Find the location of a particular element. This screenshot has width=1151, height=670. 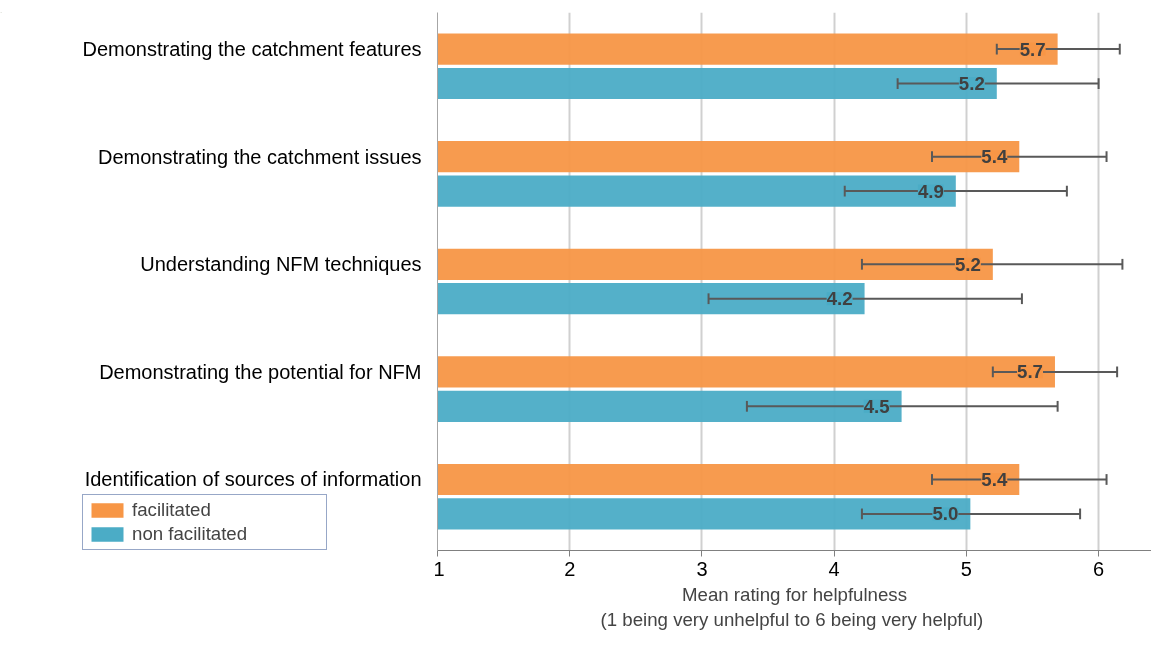

x-tick-label: 3 is located at coordinates (702, 568).